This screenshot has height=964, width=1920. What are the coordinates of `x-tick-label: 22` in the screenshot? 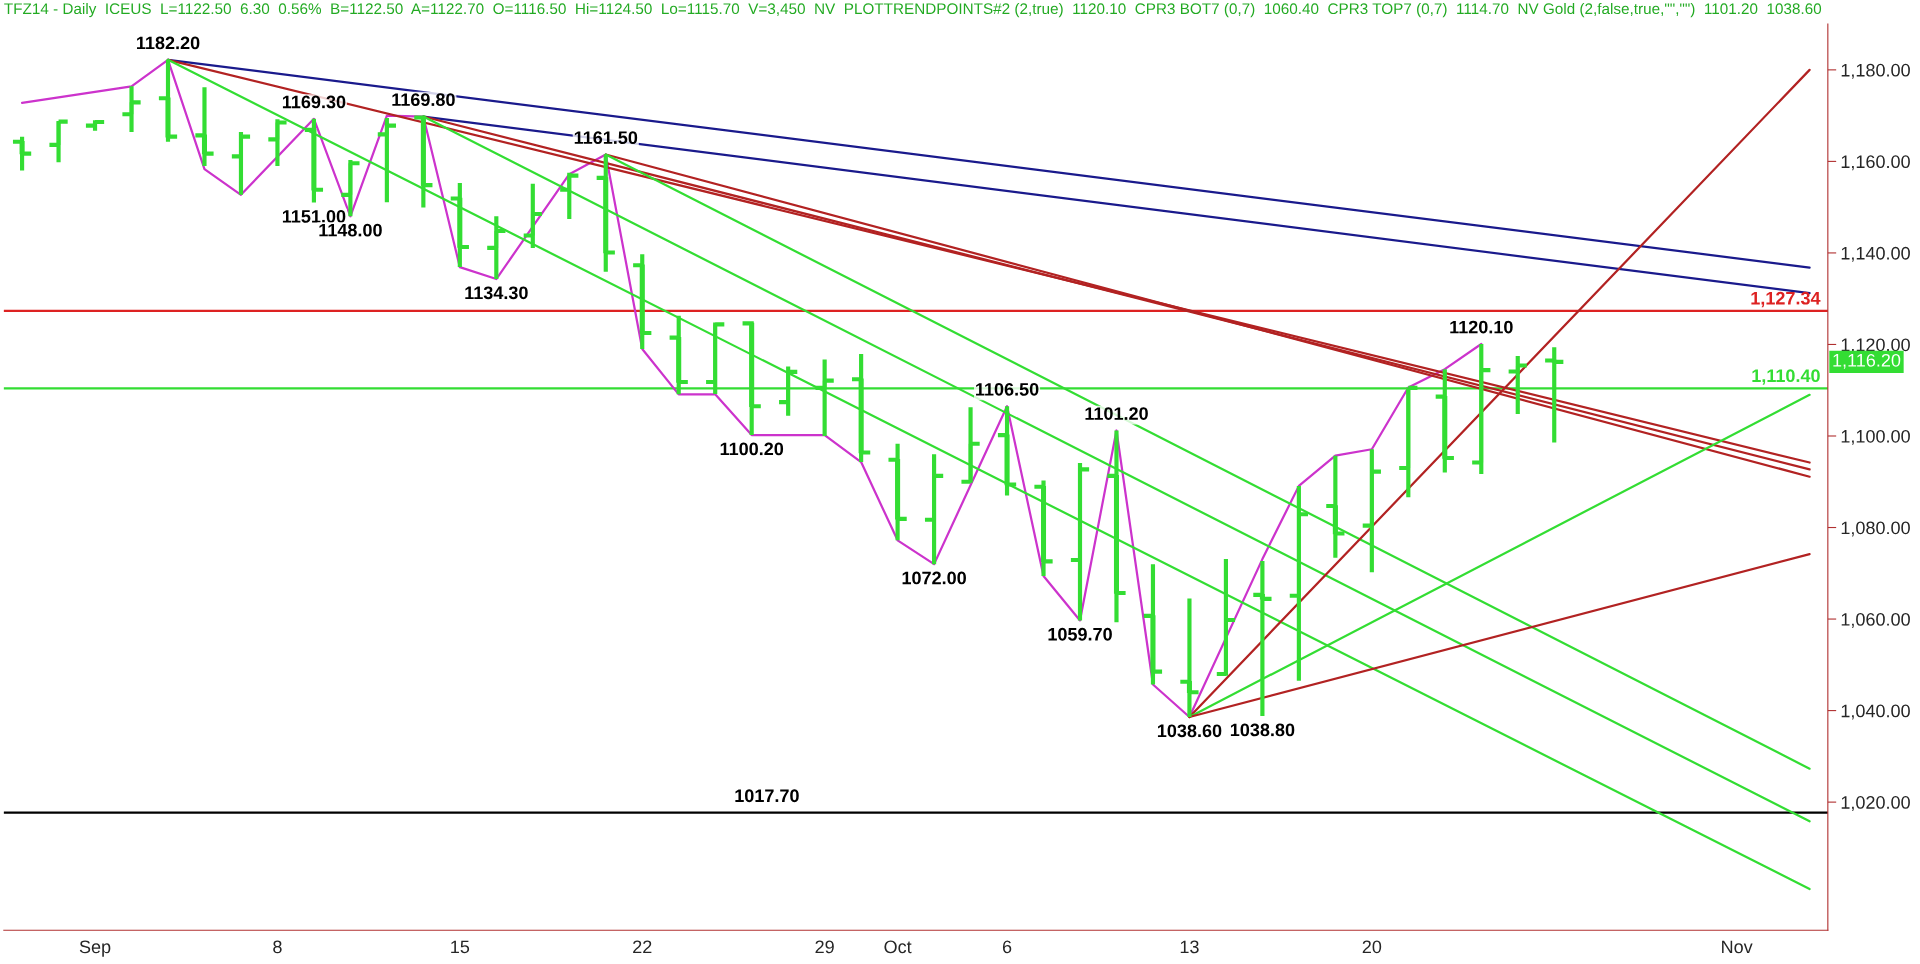 It's located at (642, 947).